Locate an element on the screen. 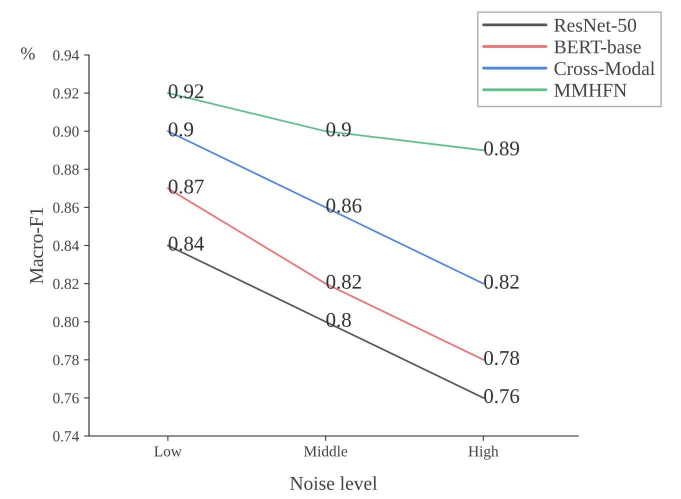  y-tick-label: 0.74 is located at coordinates (66, 436).